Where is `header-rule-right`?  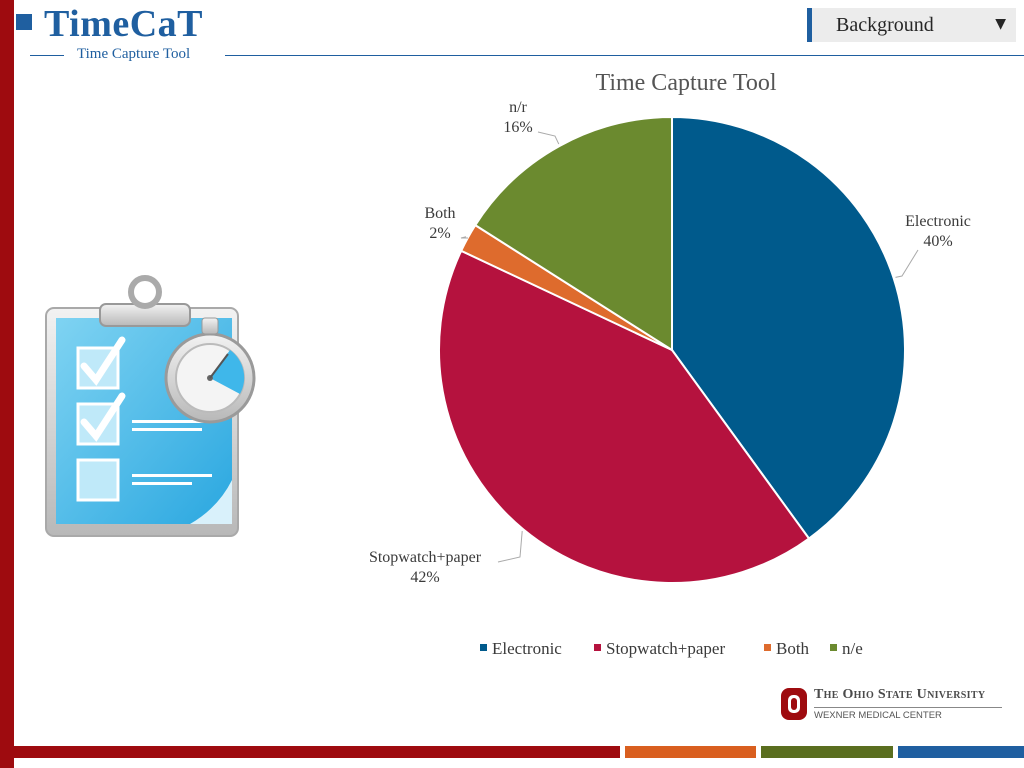
header-rule-right is located at coordinates (624, 55).